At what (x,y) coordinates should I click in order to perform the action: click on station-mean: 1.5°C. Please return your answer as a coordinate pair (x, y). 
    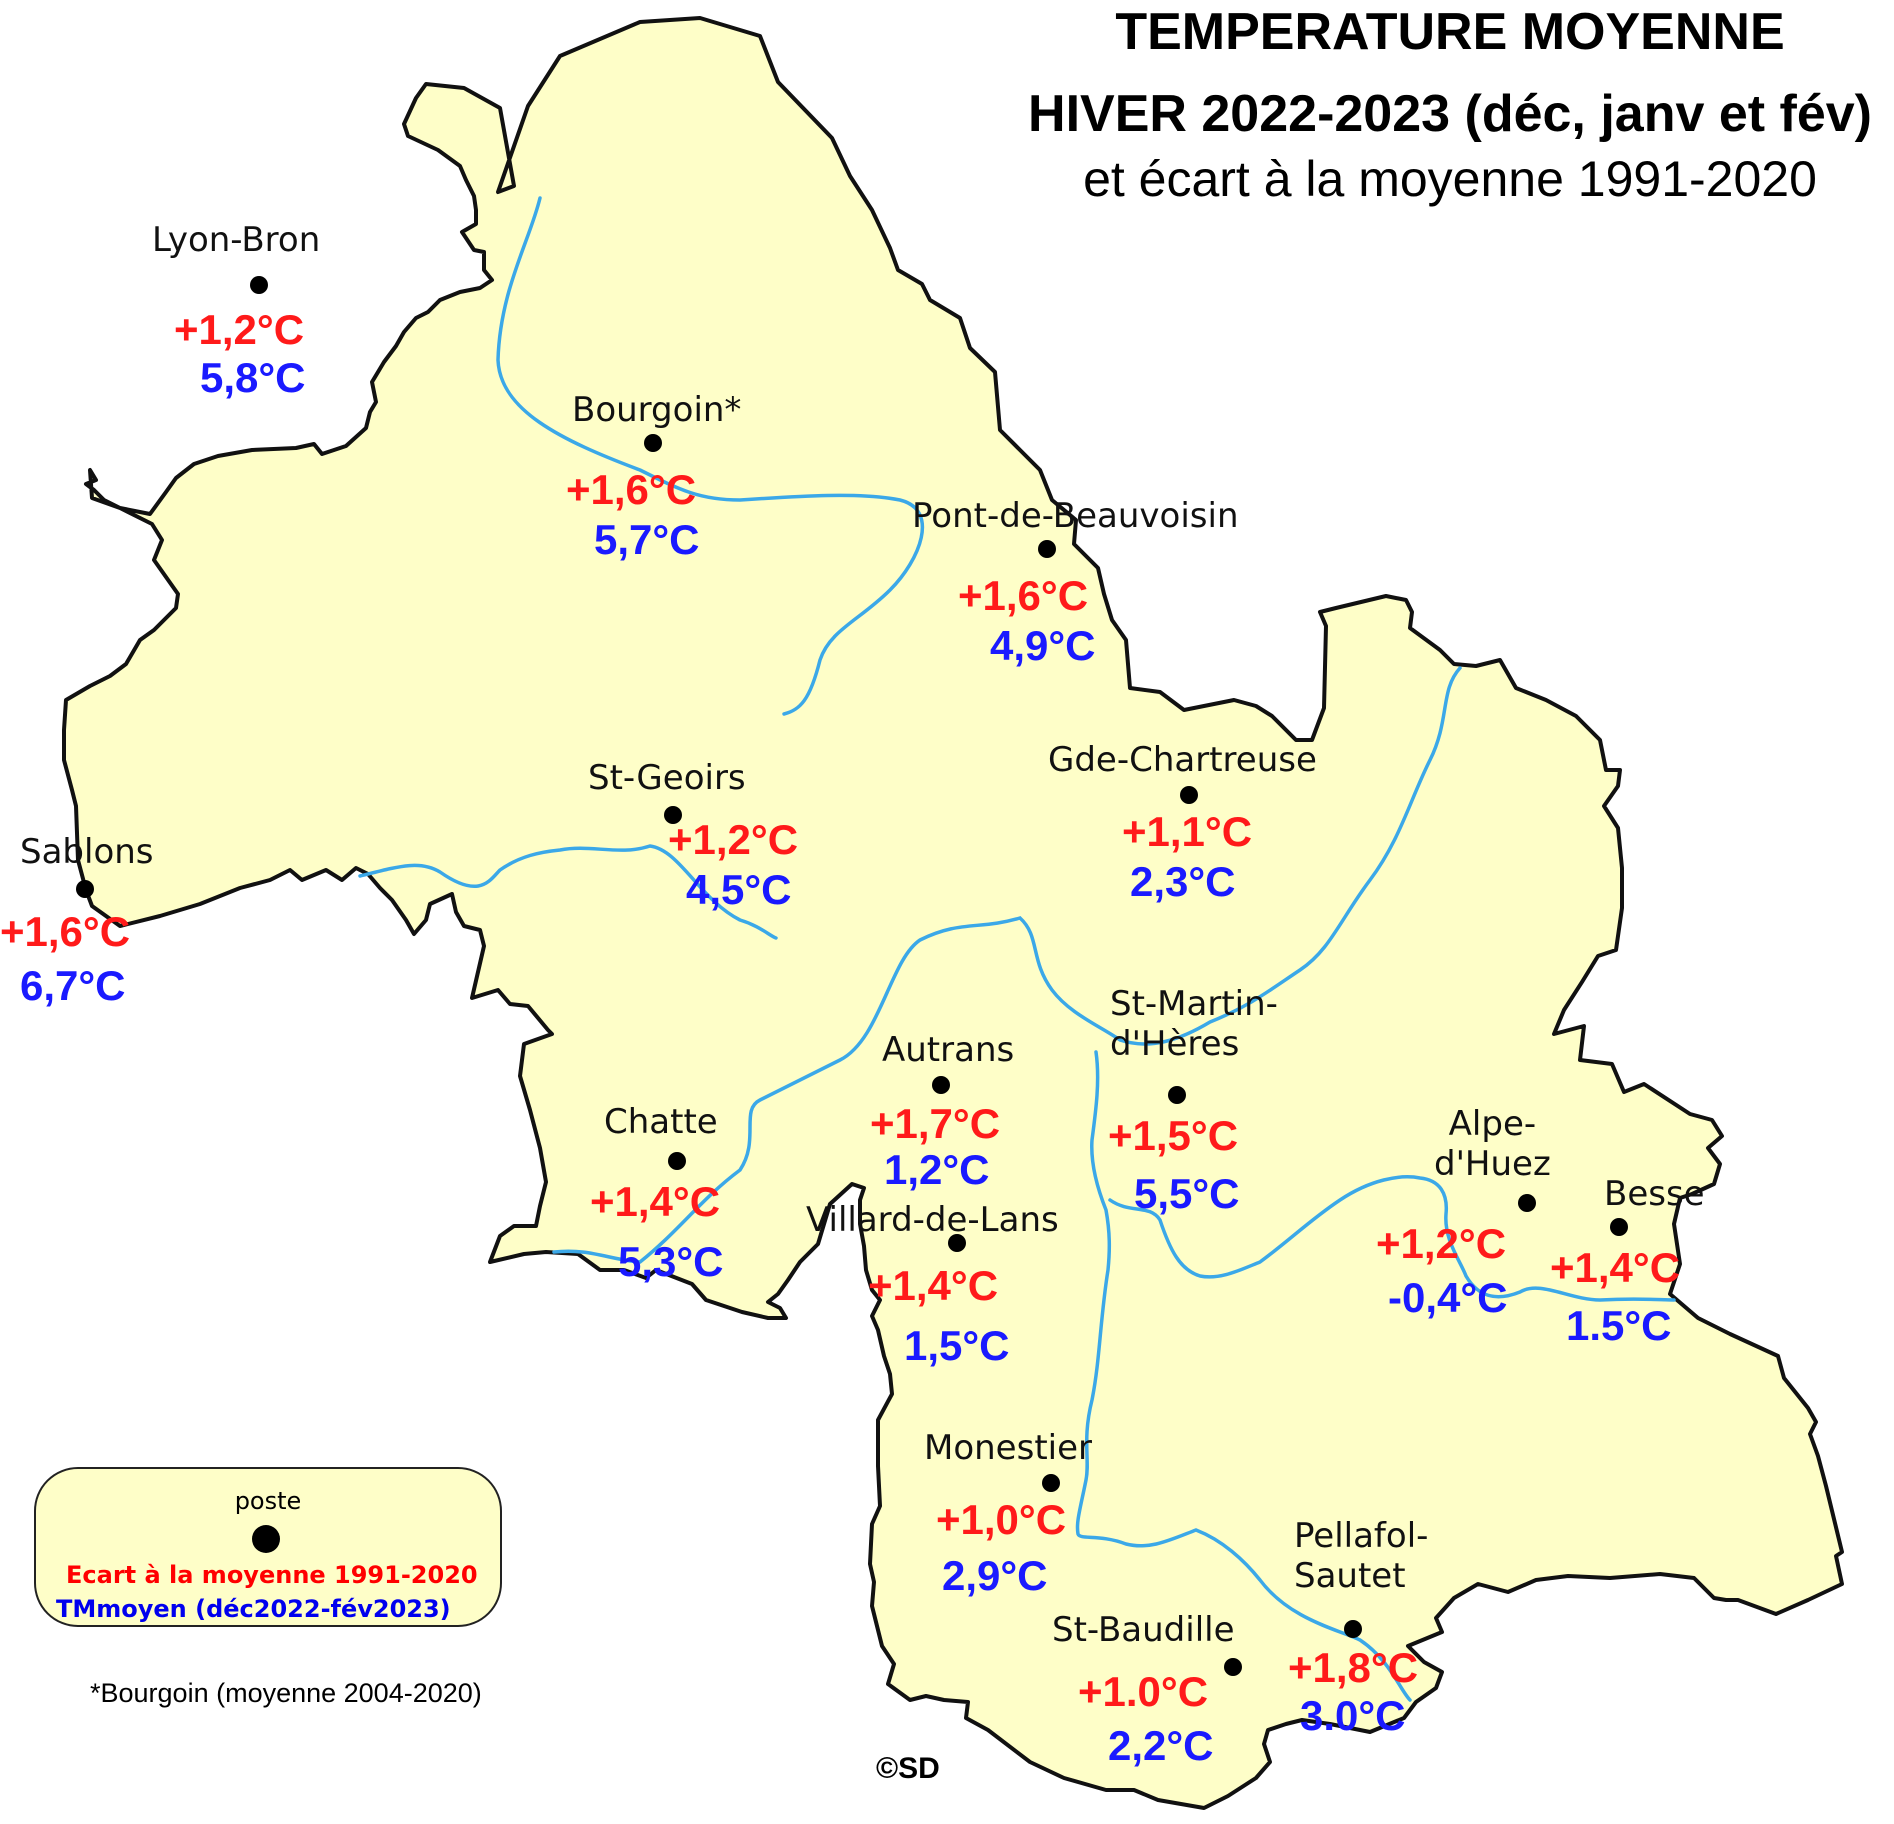
    Looking at the image, I should click on (1619, 1325).